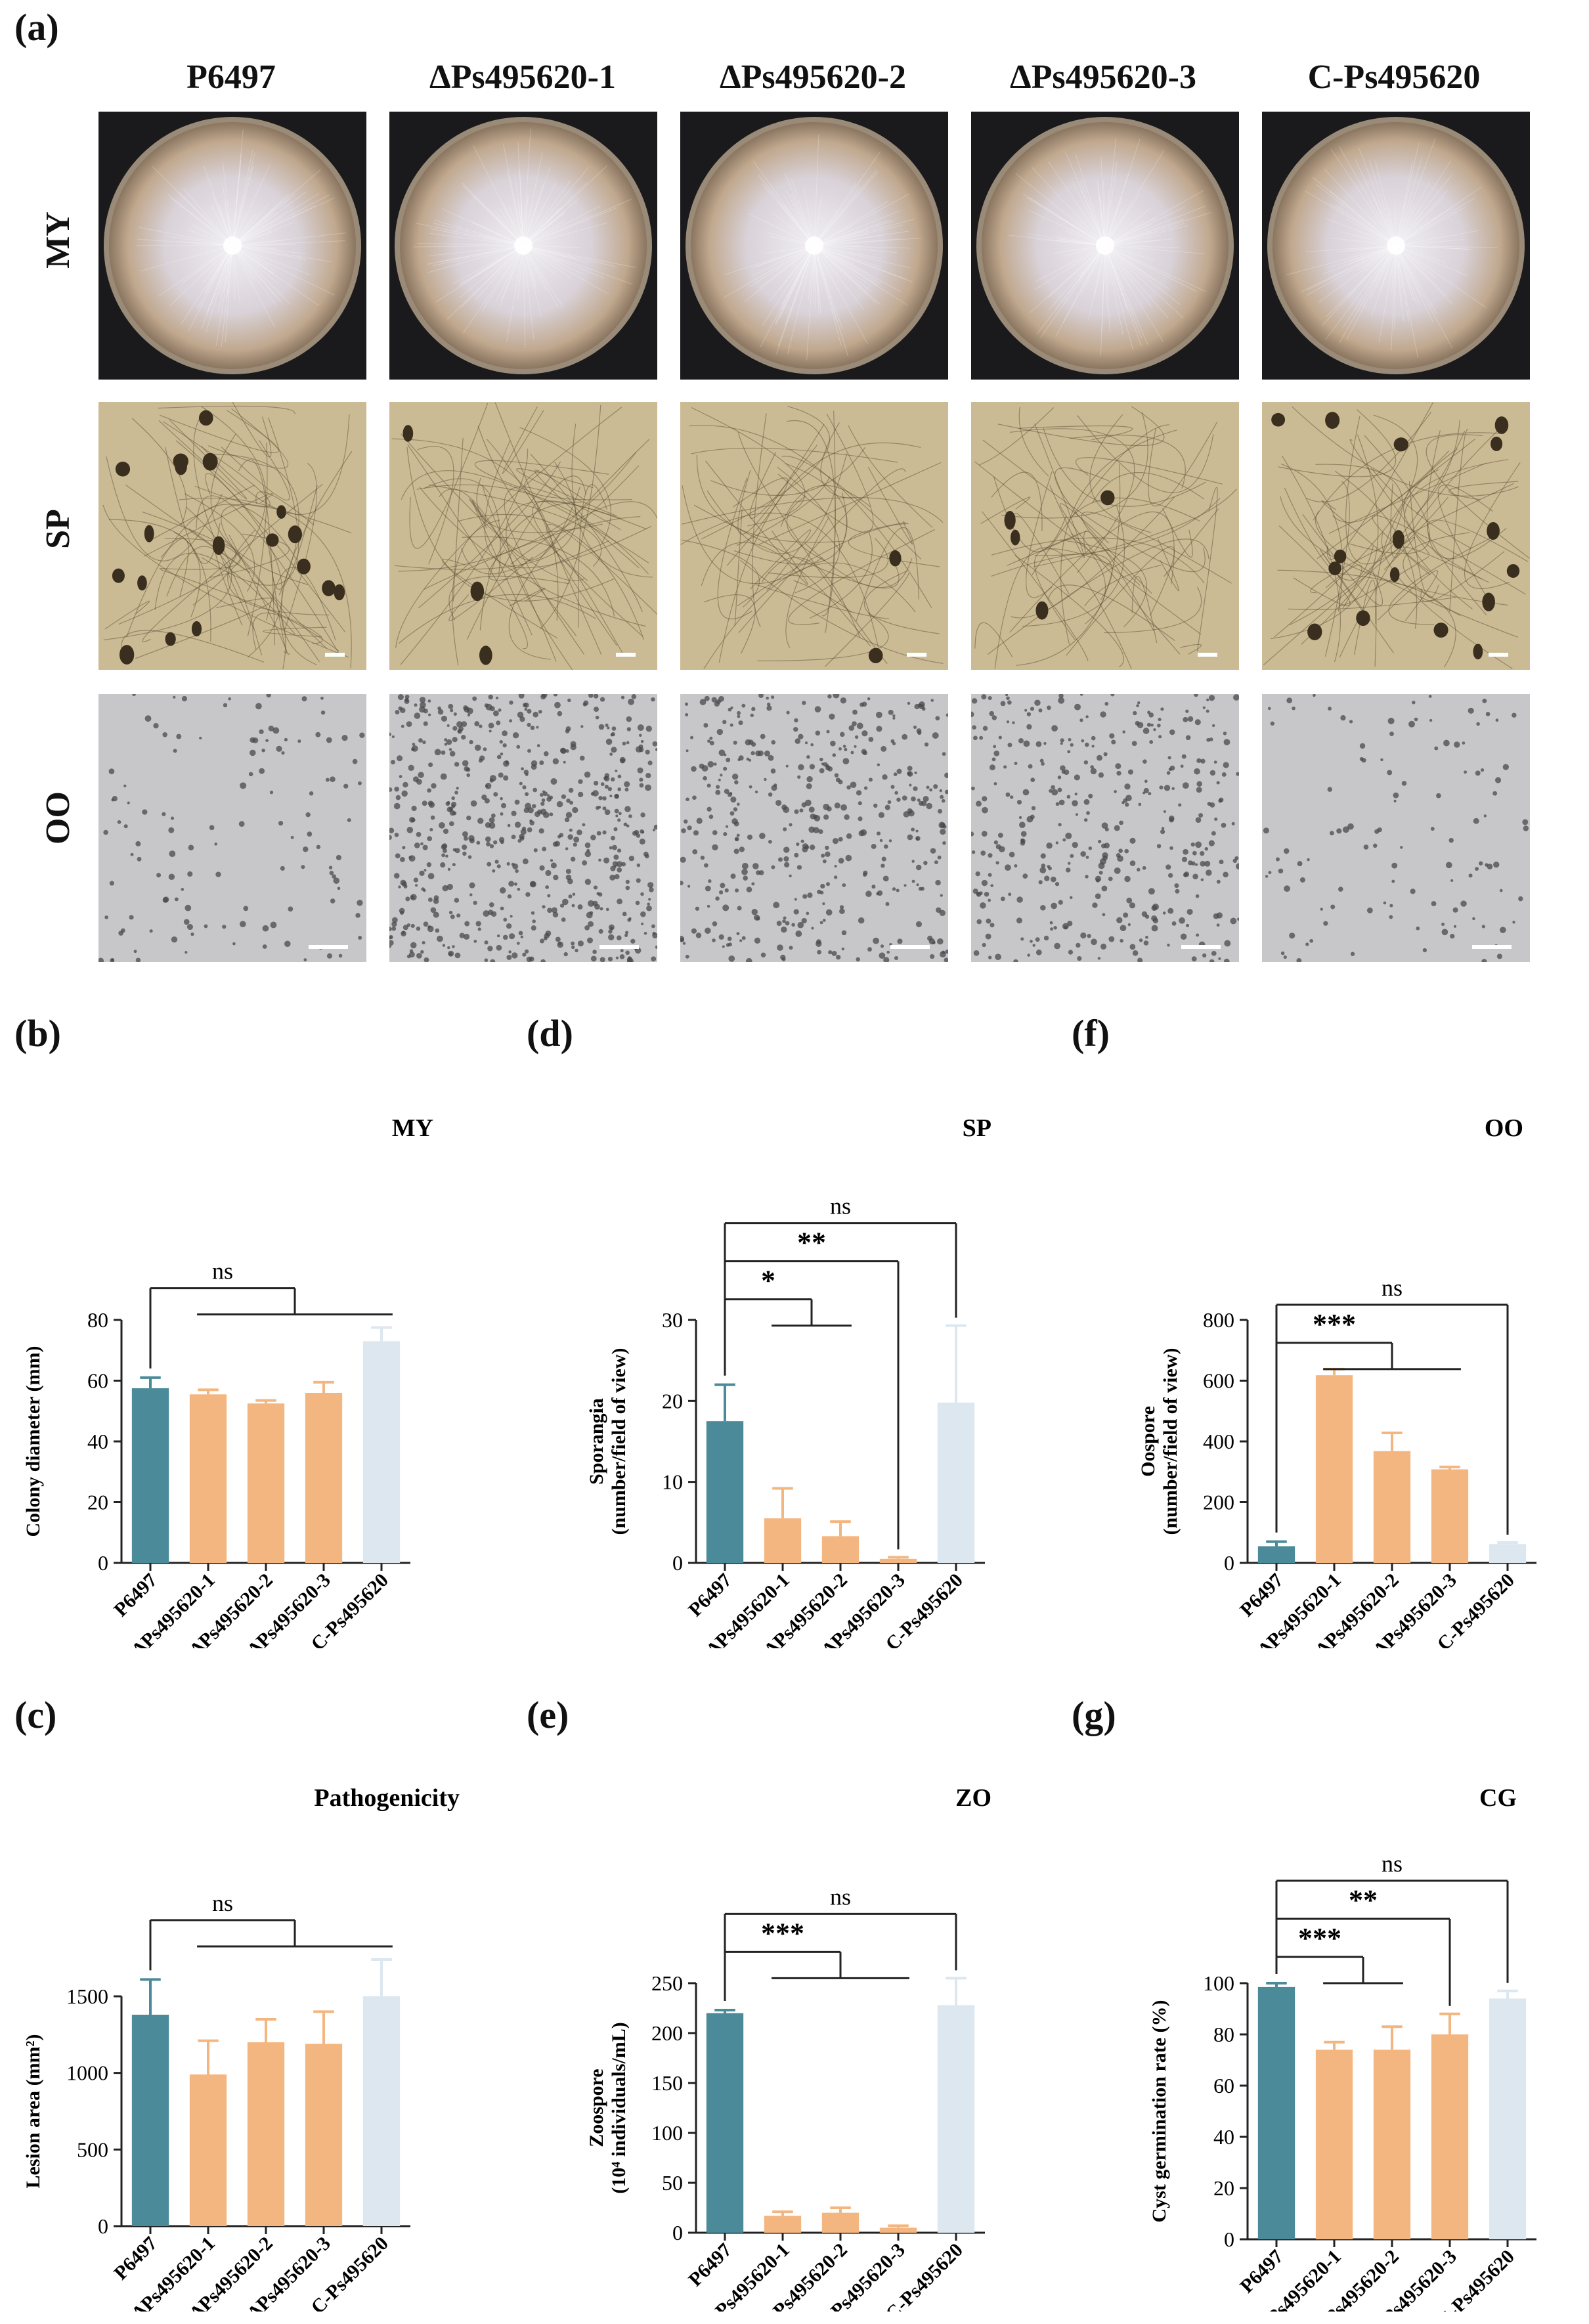  I want to click on x-tick-label-f-0: P6497, so click(1262, 1595).